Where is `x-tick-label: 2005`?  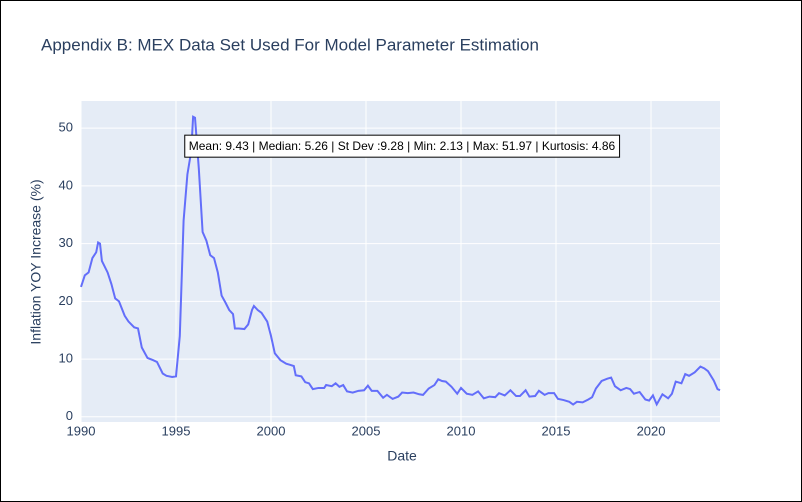
x-tick-label: 2005 is located at coordinates (366, 430).